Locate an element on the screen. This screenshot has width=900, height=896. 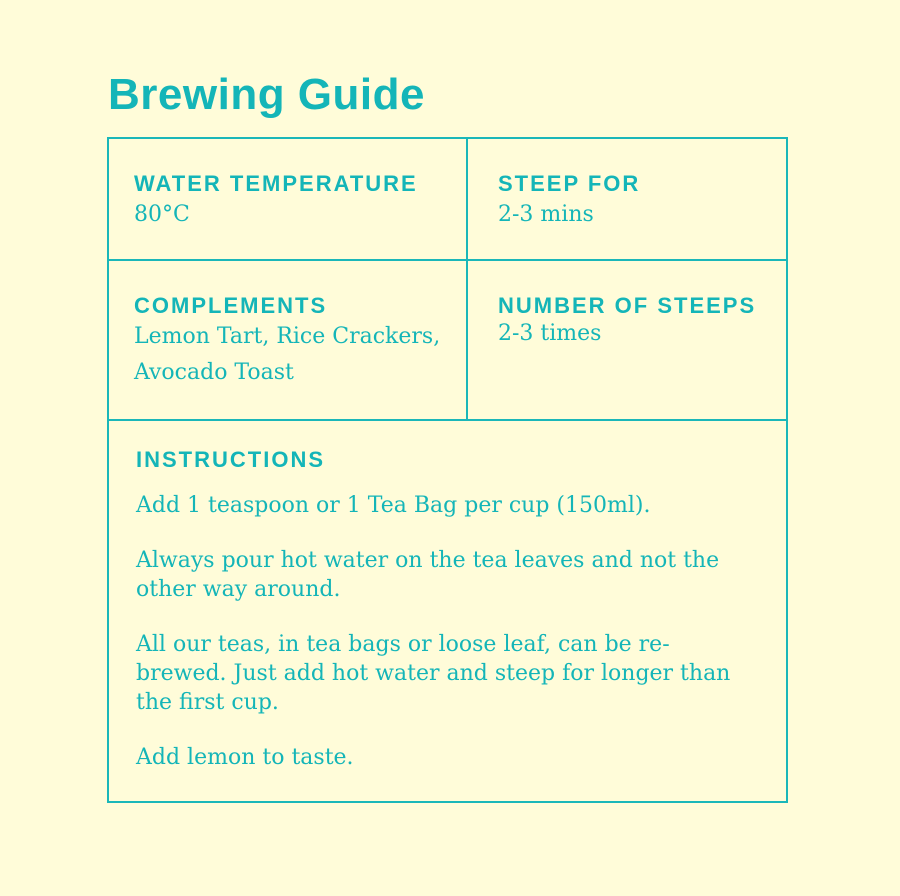
steep-for-value: 2-3 mins is located at coordinates (546, 214).